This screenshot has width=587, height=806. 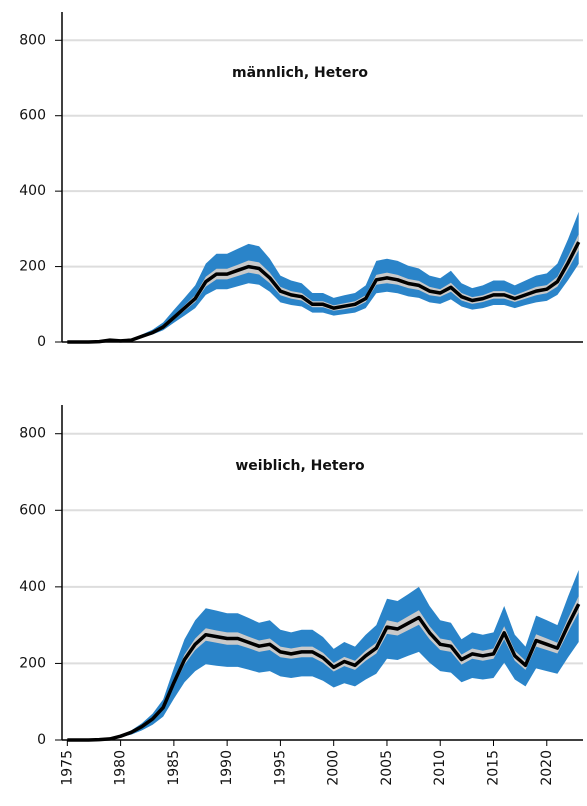 I want to click on x-tick-label: 1985, so click(x=174, y=768).